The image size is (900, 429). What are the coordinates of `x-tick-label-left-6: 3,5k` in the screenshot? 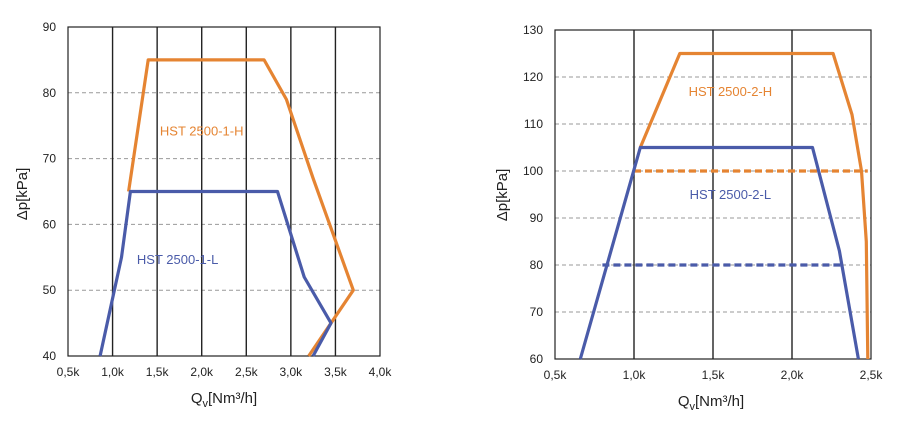 It's located at (336, 372).